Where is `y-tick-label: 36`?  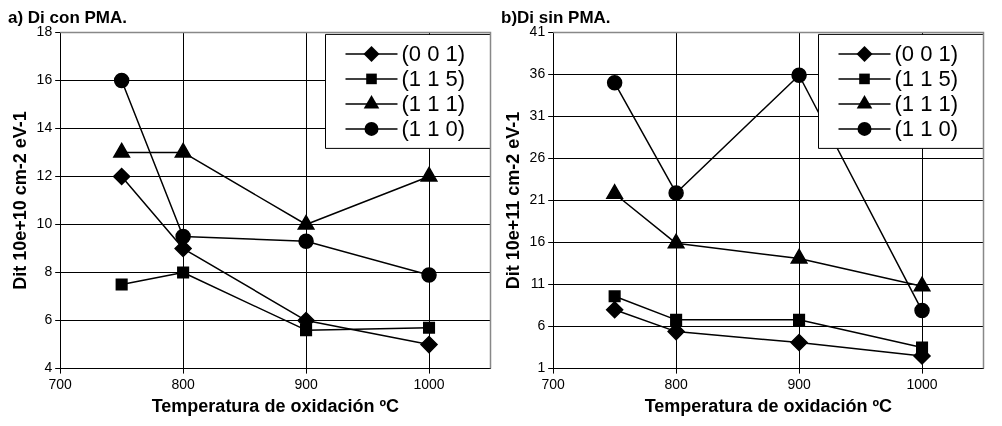 y-tick-label: 36 is located at coordinates (537, 73).